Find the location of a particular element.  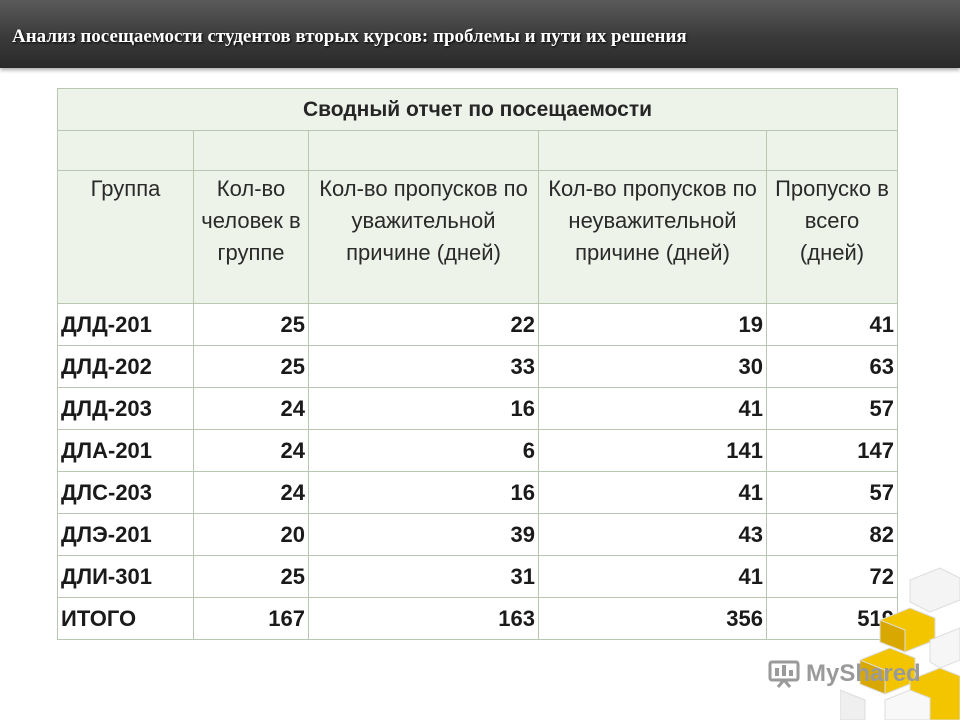

cell-group: ДЛД-202 is located at coordinates (125, 366).